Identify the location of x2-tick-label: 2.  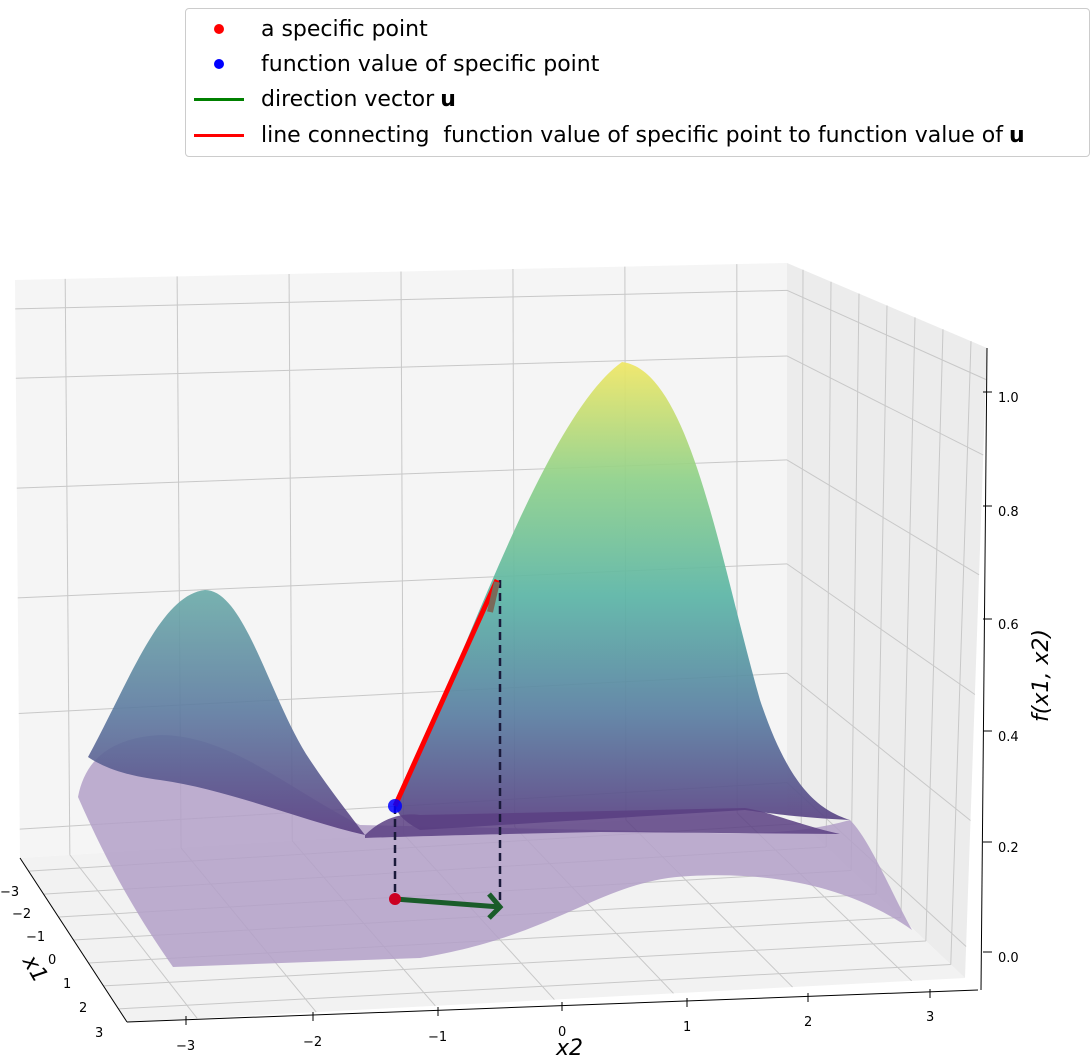
(808, 1022).